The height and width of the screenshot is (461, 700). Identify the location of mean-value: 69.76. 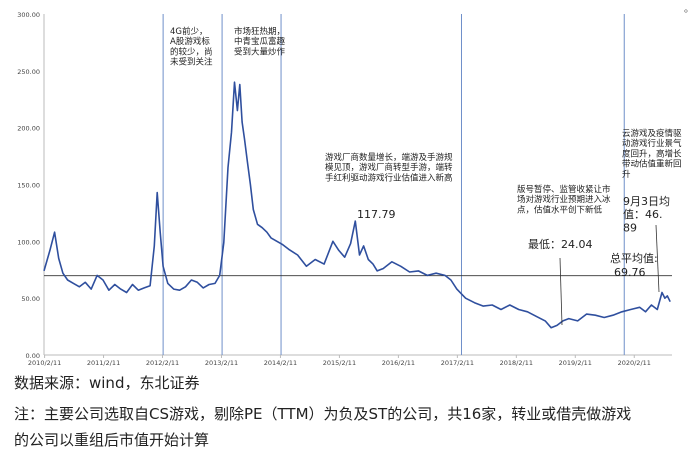
(630, 272).